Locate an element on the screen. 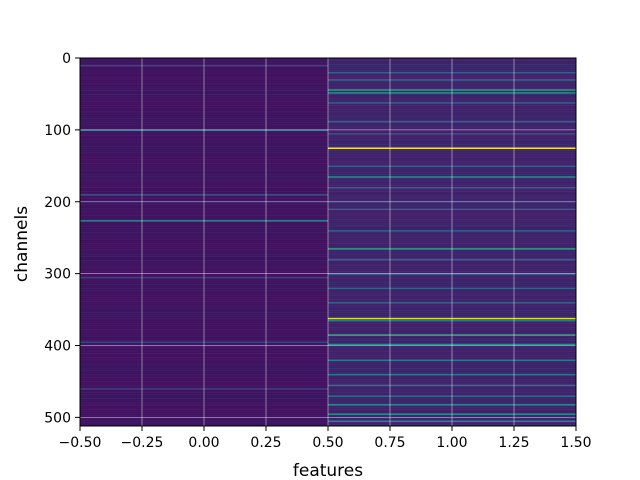 The width and height of the screenshot is (640, 480). x-axis-label: features is located at coordinates (328, 470).